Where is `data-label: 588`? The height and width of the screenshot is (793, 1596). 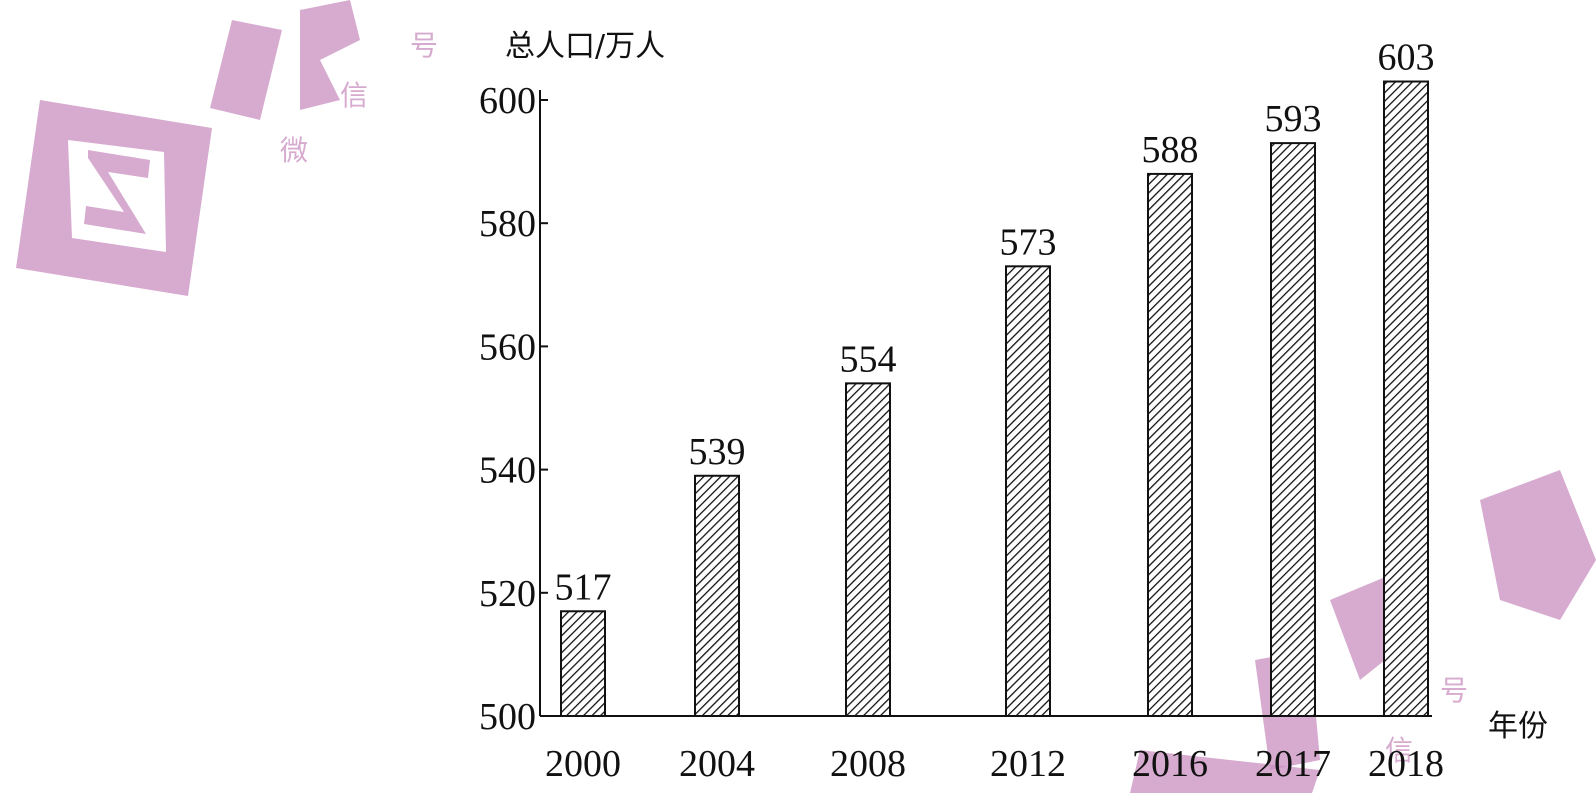 data-label: 588 is located at coordinates (1170, 150).